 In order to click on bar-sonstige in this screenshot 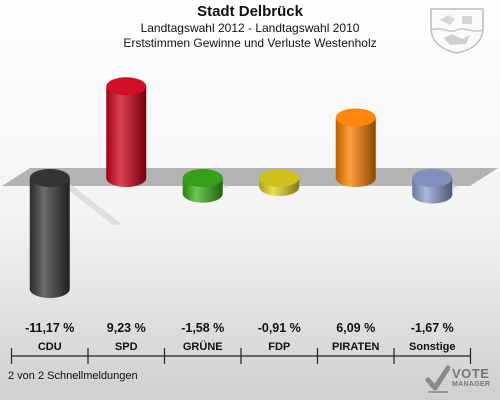, I will do `click(432, 186)`.